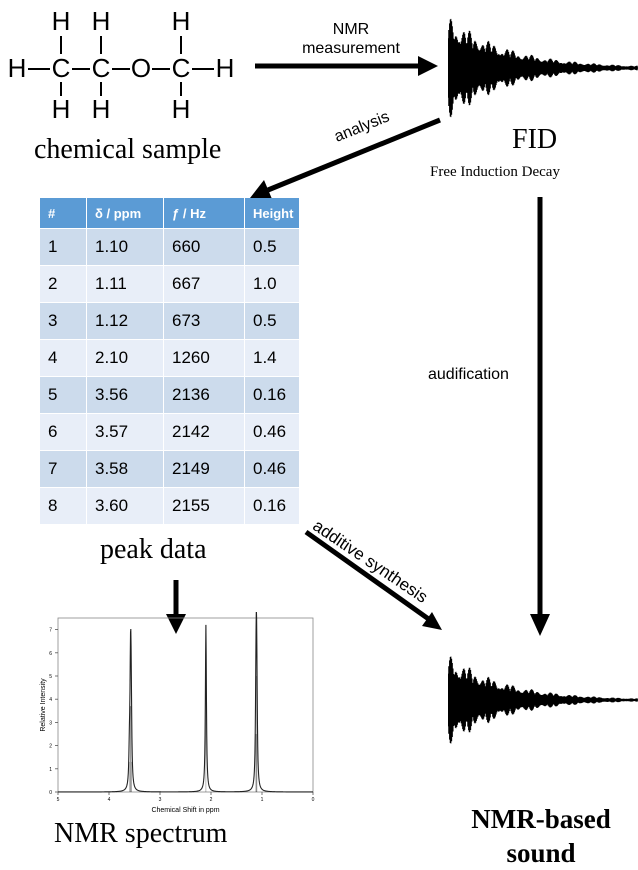  What do you see at coordinates (50, 631) in the screenshot?
I see `y-tick-label: 7` at bounding box center [50, 631].